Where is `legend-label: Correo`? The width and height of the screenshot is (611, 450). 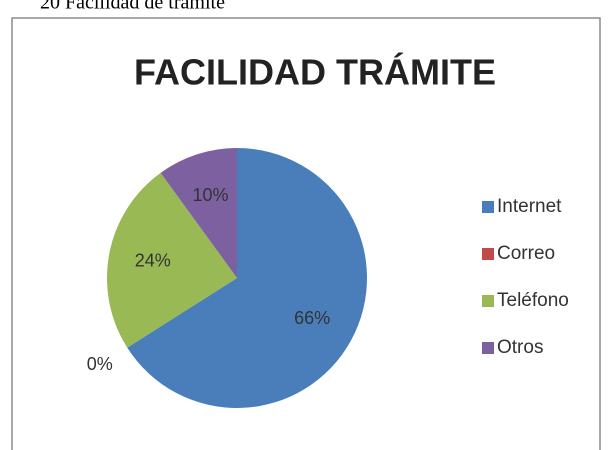 legend-label: Correo is located at coordinates (526, 253).